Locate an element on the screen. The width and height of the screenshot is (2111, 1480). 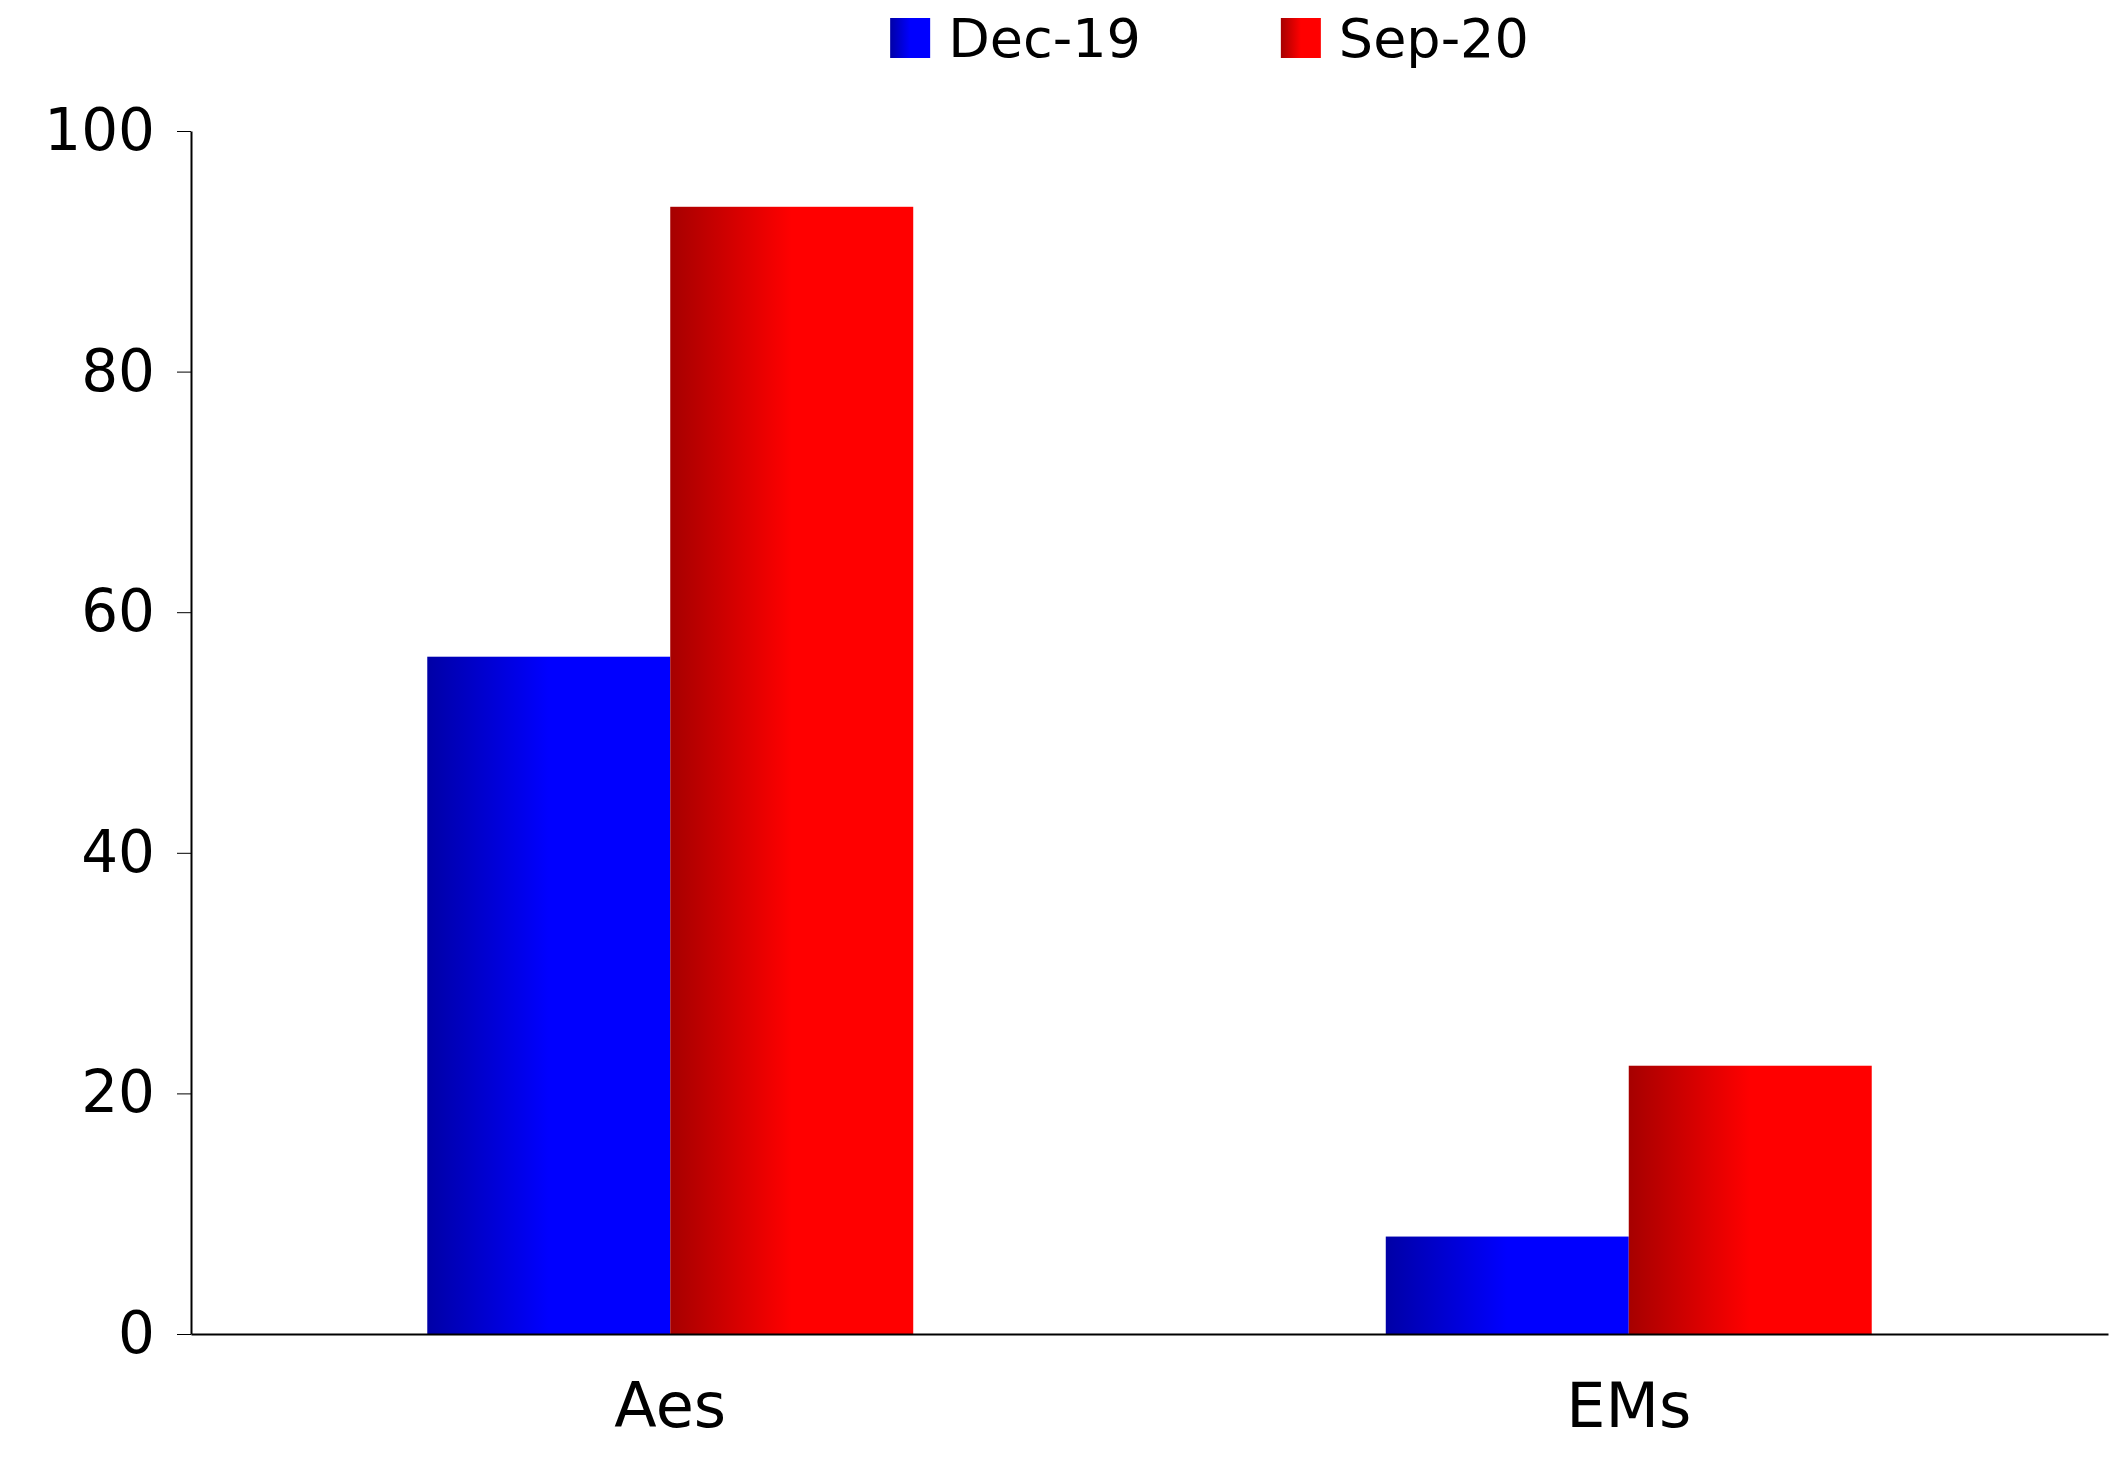
y-tick-label: 100 is located at coordinates (99, 130).